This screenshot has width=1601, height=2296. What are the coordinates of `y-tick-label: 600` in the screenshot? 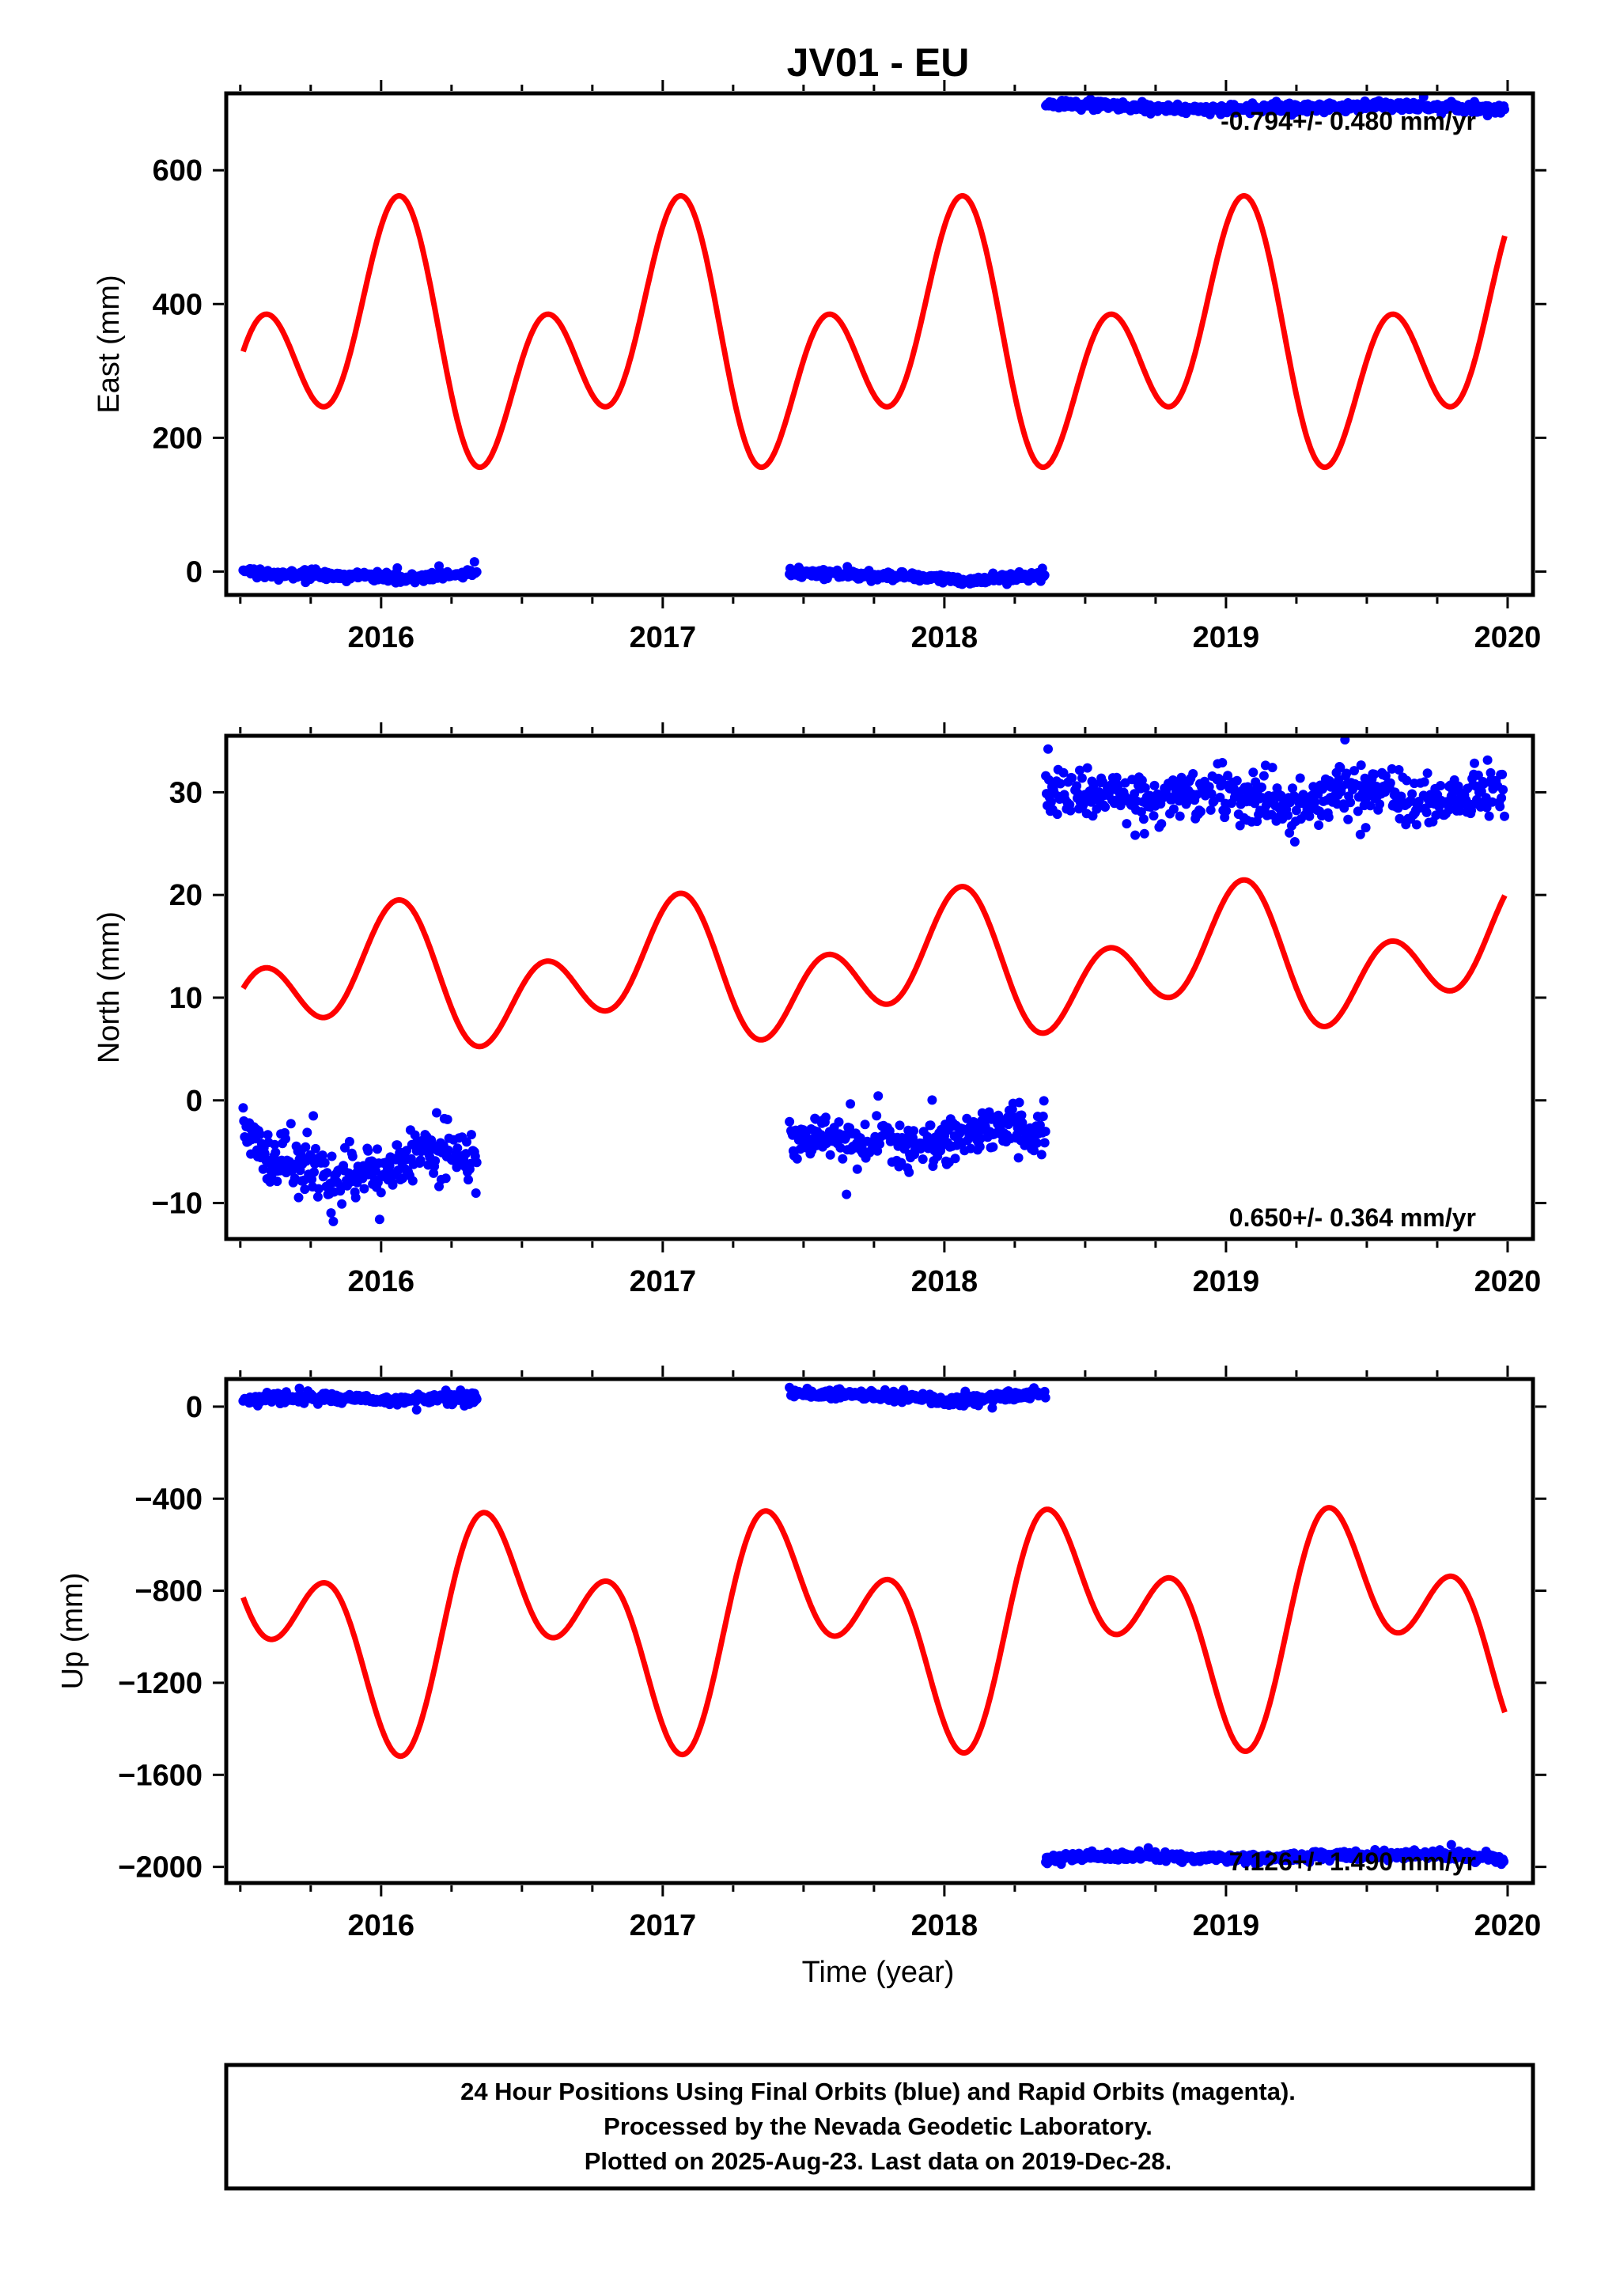 It's located at (177, 171).